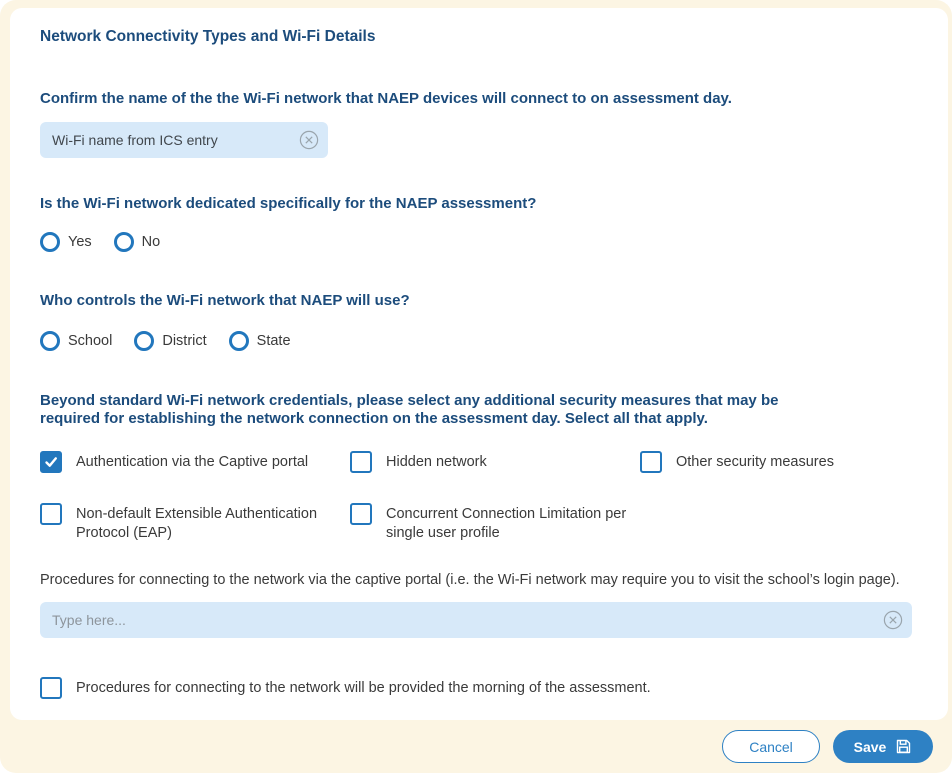 Image resolution: width=952 pixels, height=773 pixels. Describe the element at coordinates (476, 341) in the screenshot. I see `control-radio-group: School District State` at that location.